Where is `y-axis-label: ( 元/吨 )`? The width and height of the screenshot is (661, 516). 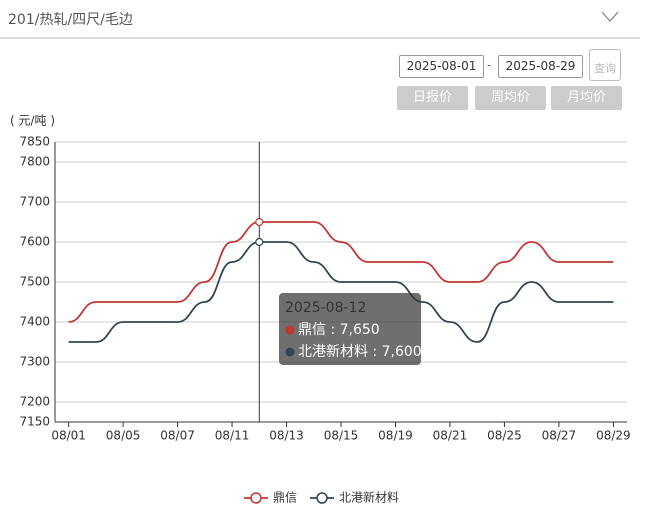
y-axis-label: ( 元/吨 ) is located at coordinates (32, 121).